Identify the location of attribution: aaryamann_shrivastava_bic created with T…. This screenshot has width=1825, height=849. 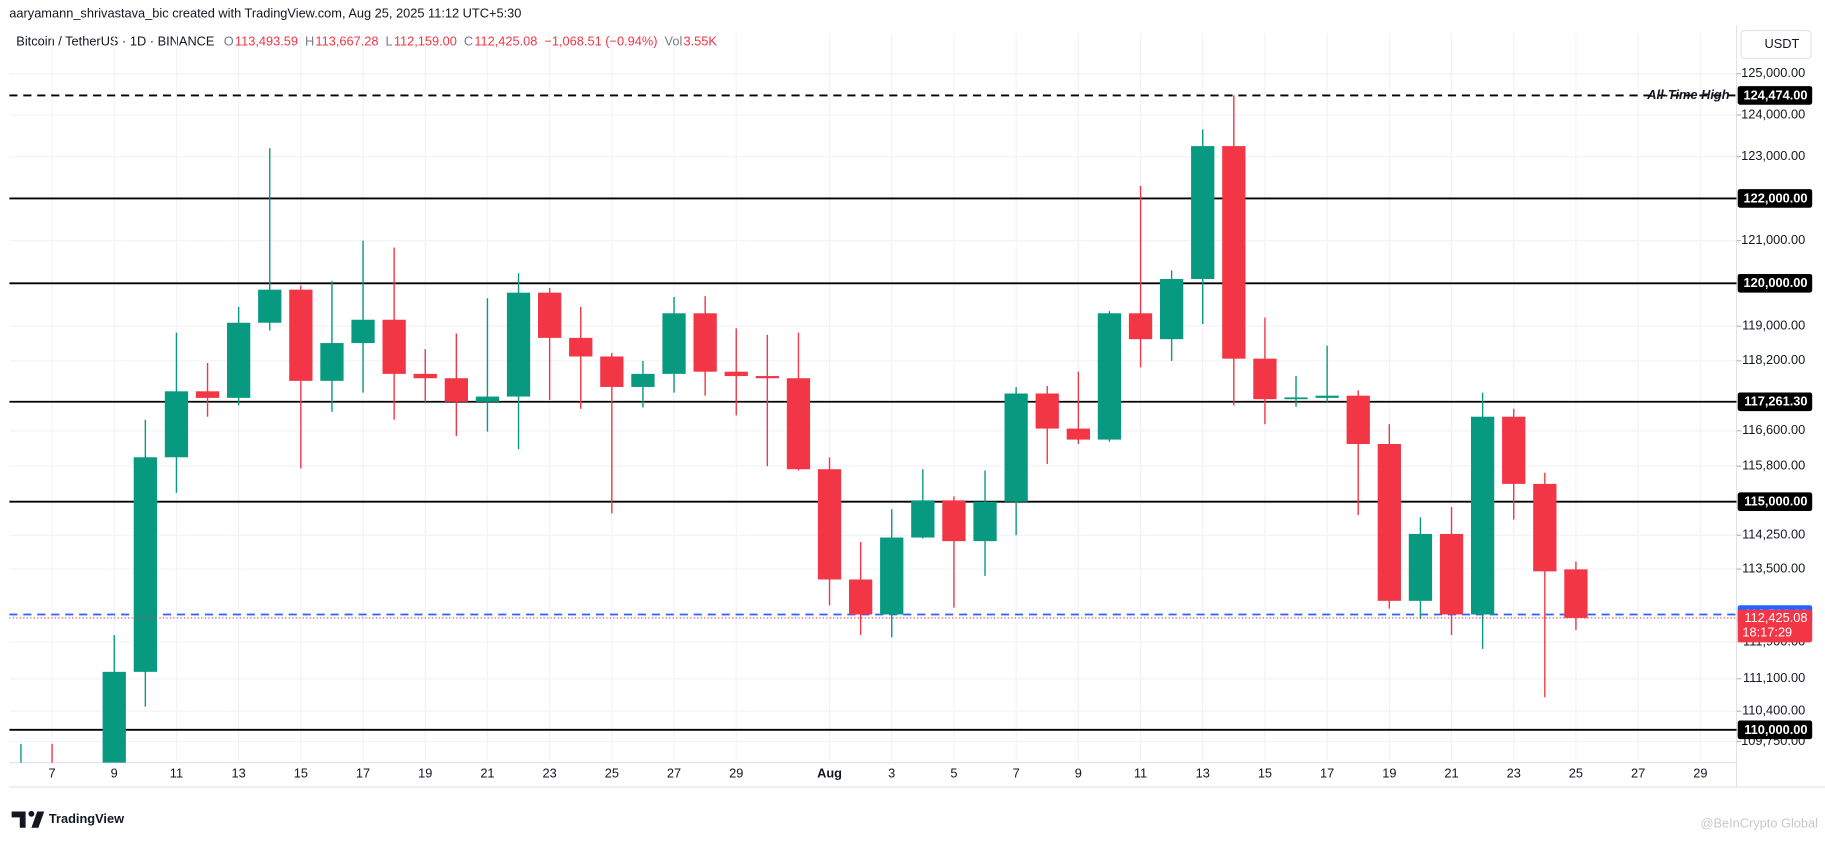
(265, 13).